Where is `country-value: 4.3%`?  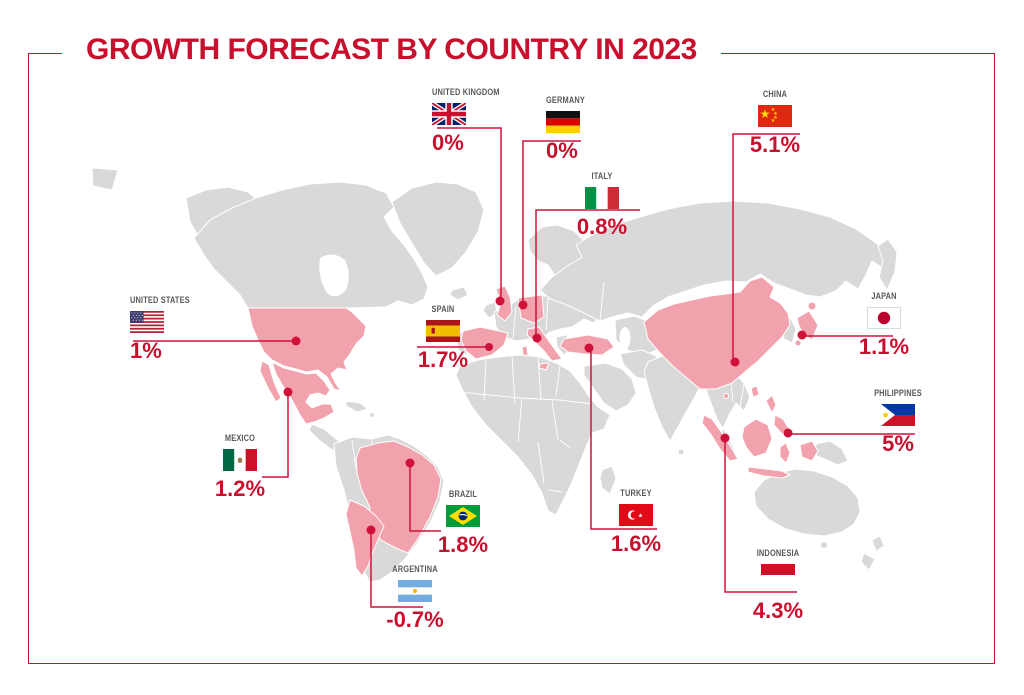 country-value: 4.3% is located at coordinates (778, 610).